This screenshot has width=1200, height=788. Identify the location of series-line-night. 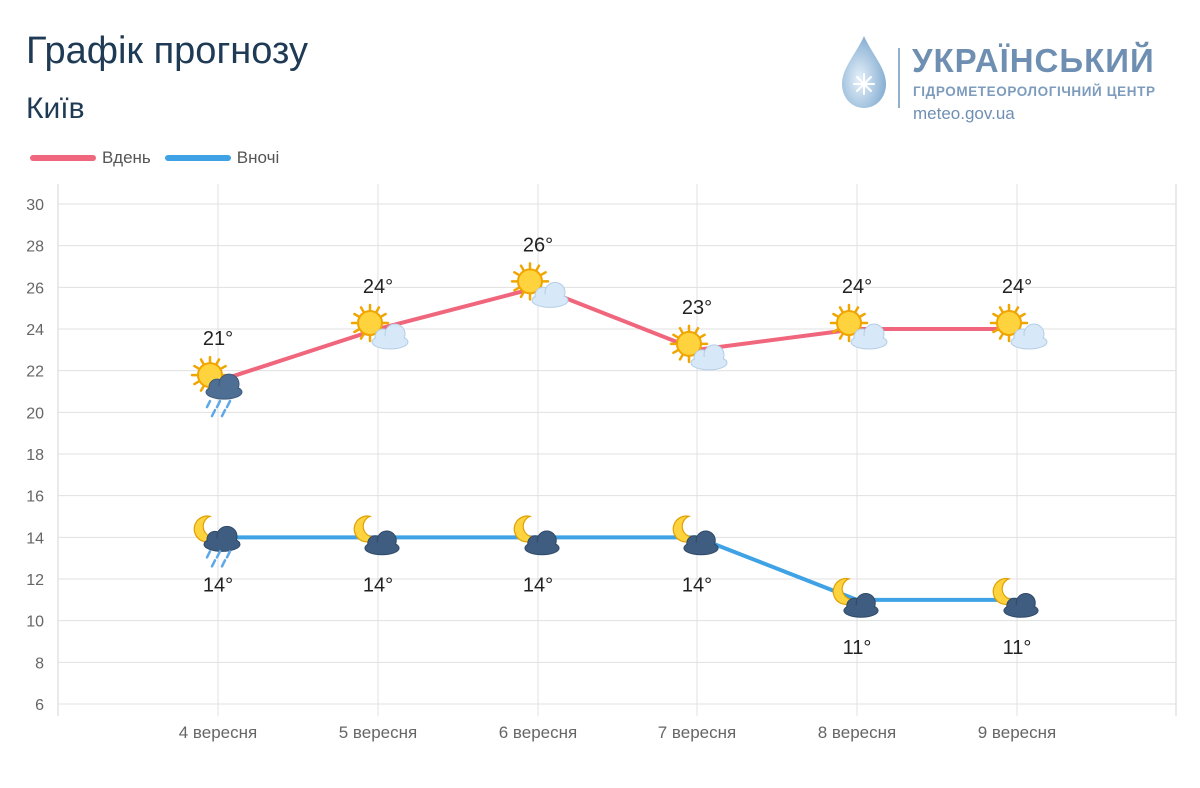
(617, 568).